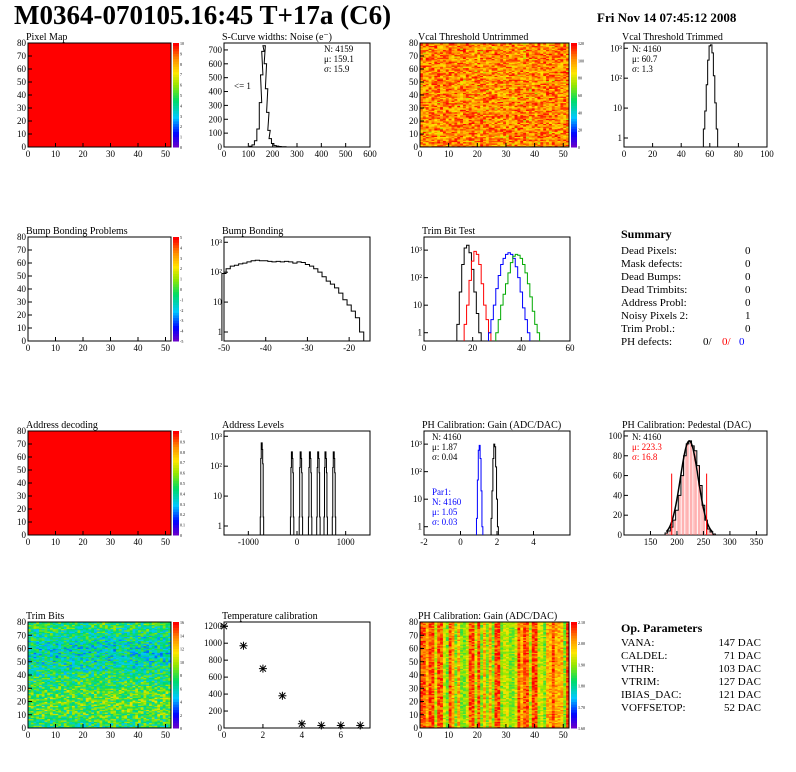 The width and height of the screenshot is (796, 772). Describe the element at coordinates (672, 37) in the screenshot. I see `chart-title: Vcal Threshold Trimmed` at that location.